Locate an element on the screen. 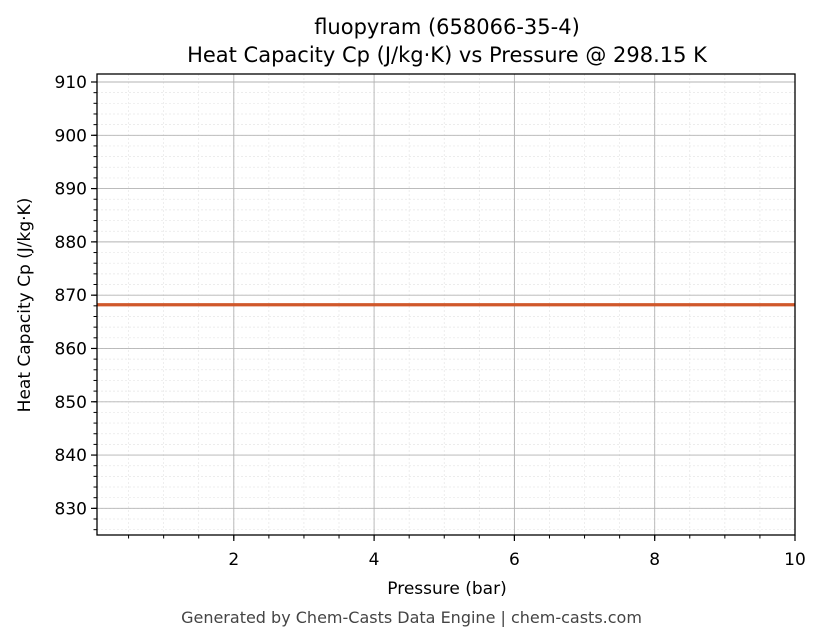 Image resolution: width=823 pixels, height=644 pixels. y-tick-label: 860 is located at coordinates (71, 349).